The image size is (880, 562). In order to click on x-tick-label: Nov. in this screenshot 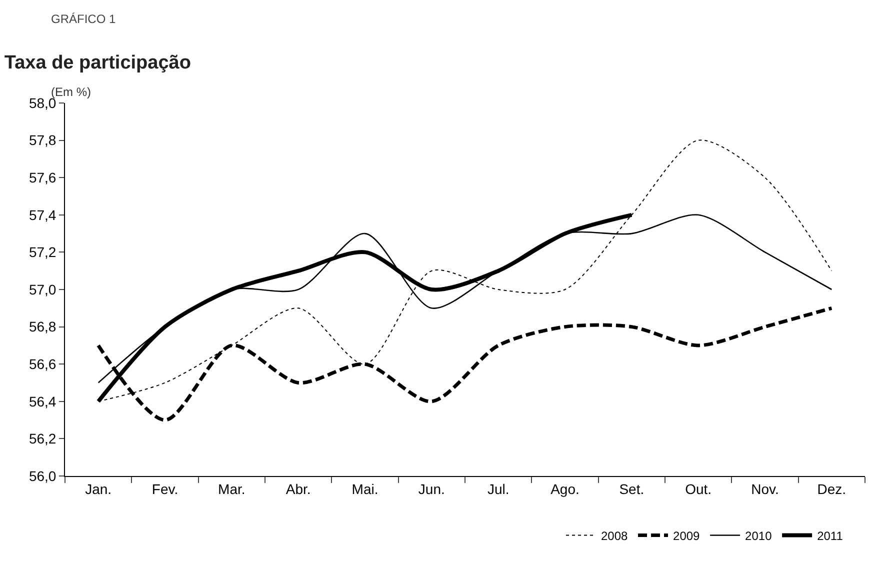, I will do `click(765, 488)`.